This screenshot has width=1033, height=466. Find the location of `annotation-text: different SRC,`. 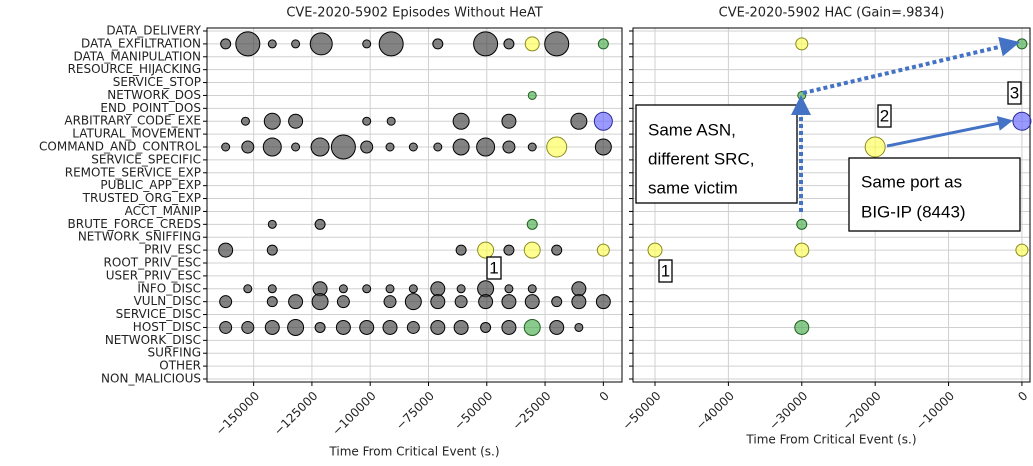

annotation-text: different SRC, is located at coordinates (701, 158).